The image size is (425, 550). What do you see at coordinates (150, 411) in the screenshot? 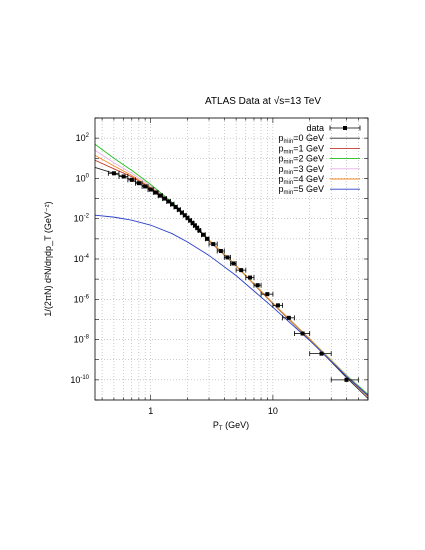
I see `x-tick-label: 1` at bounding box center [150, 411].